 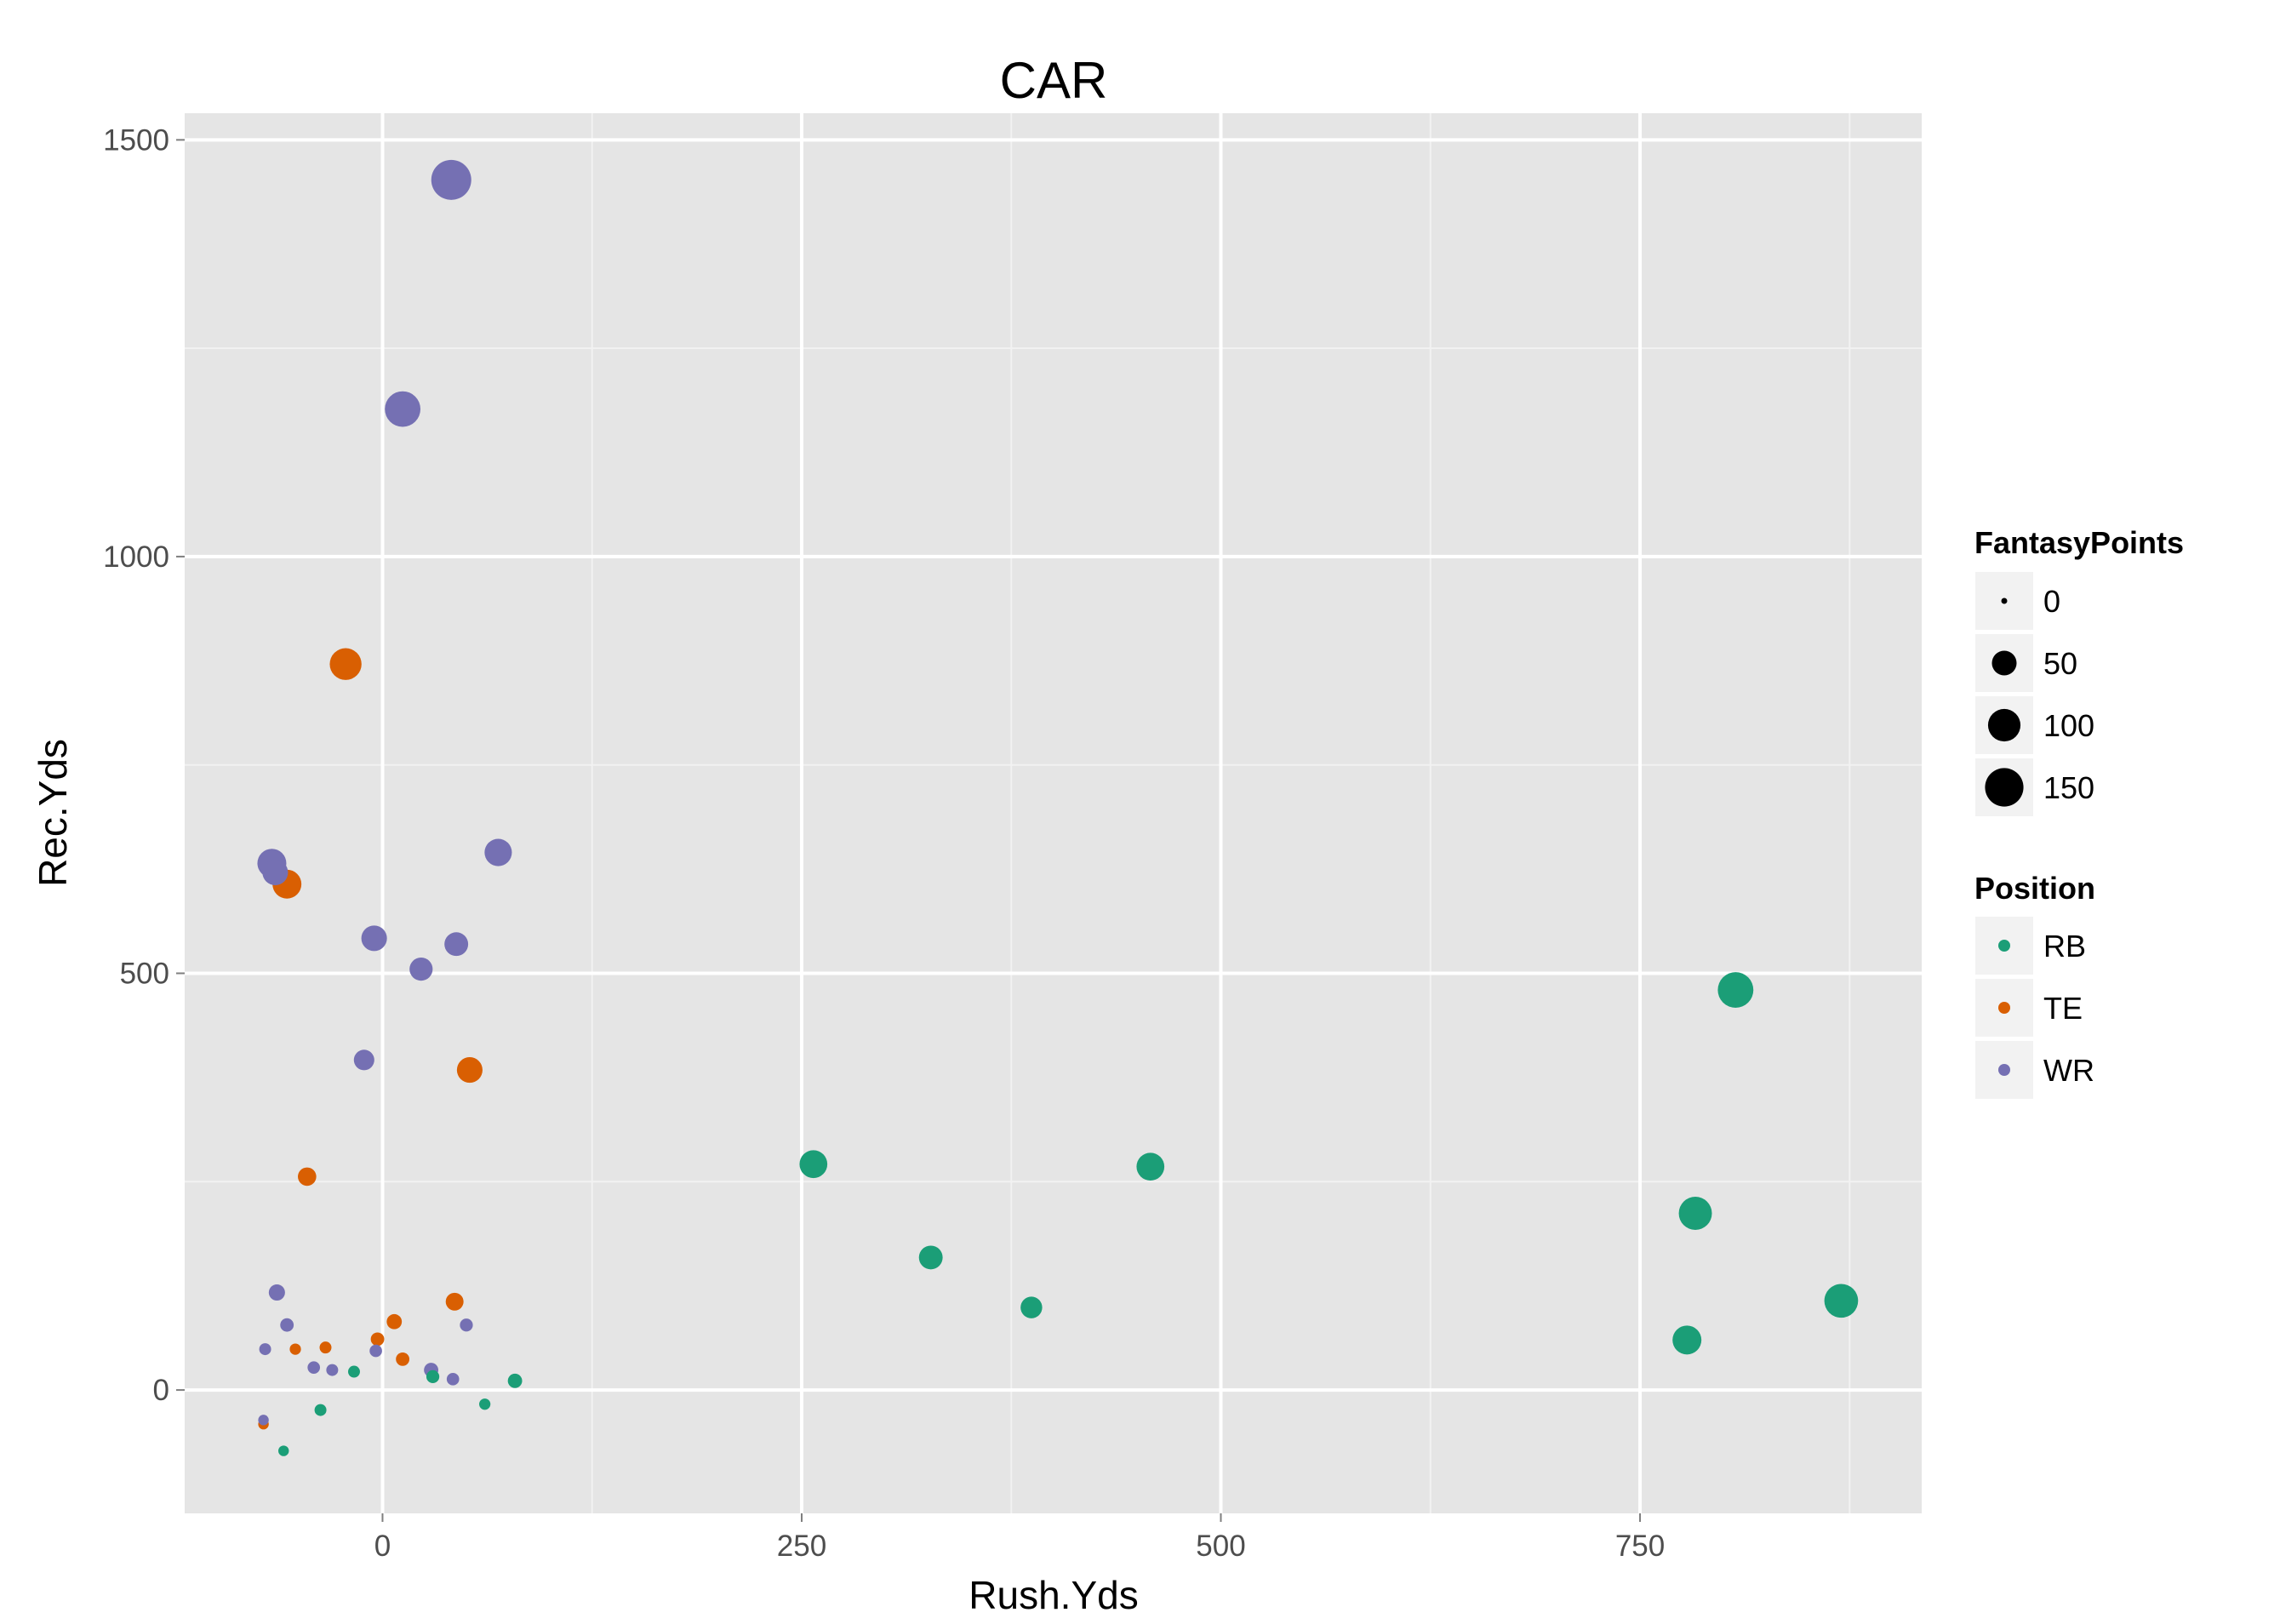 I want to click on size-legend-label: 150, so click(x=2068, y=787).